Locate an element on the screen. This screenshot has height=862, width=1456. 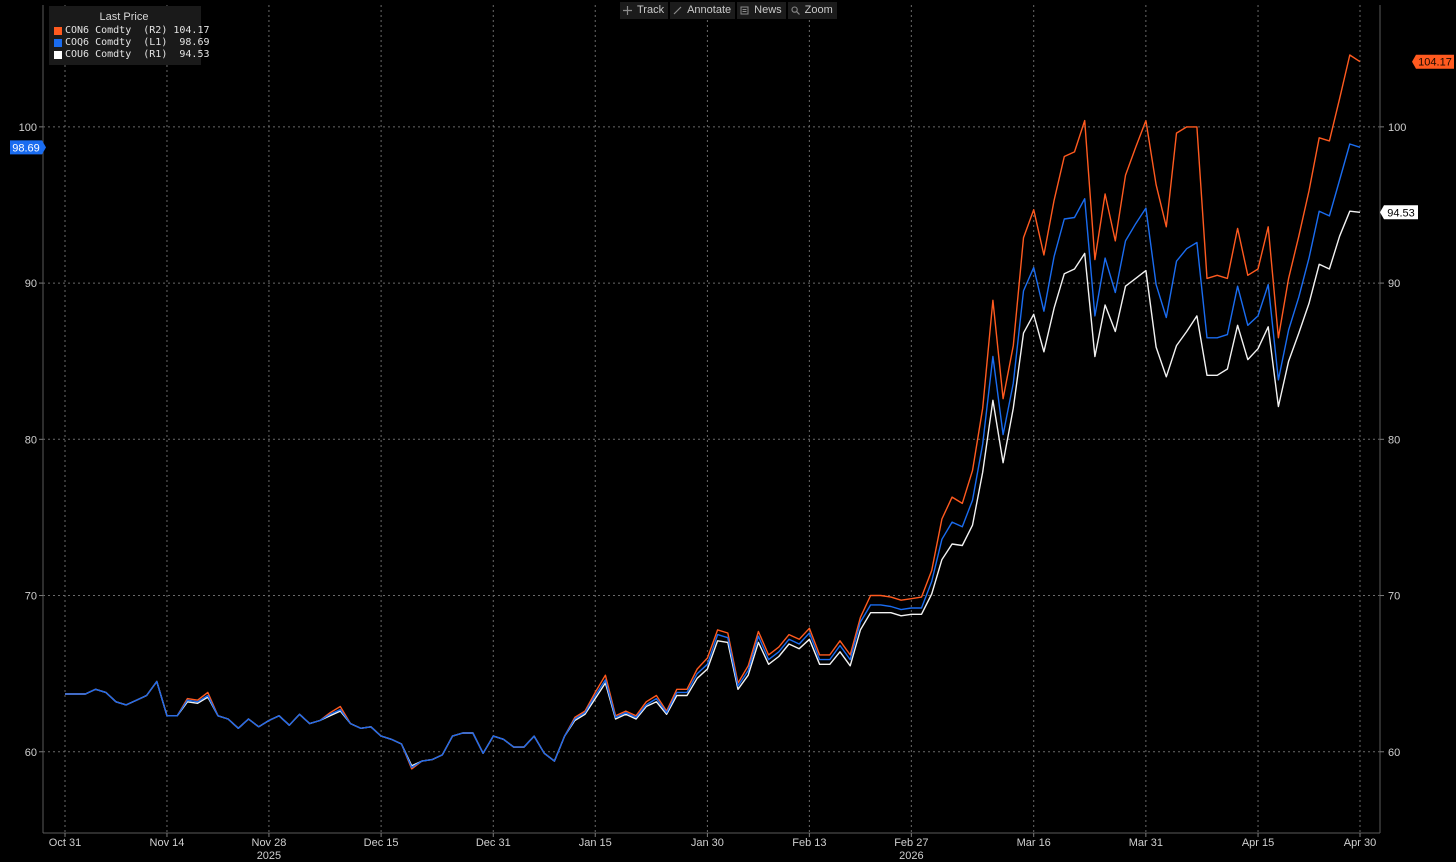
last-value-coq6: 98.69 is located at coordinates (28, 147).